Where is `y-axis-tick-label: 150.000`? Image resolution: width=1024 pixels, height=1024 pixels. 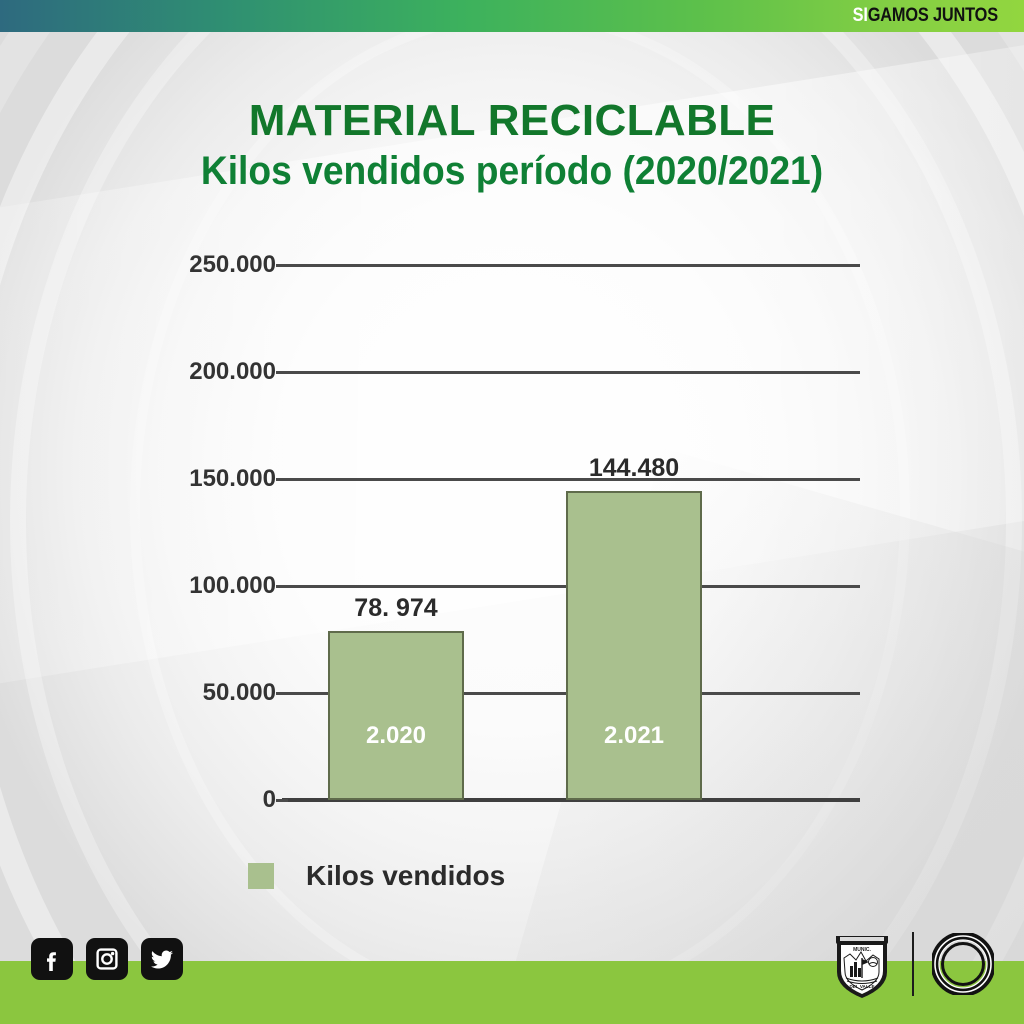
y-axis-tick-label: 150.000 is located at coordinates (232, 478).